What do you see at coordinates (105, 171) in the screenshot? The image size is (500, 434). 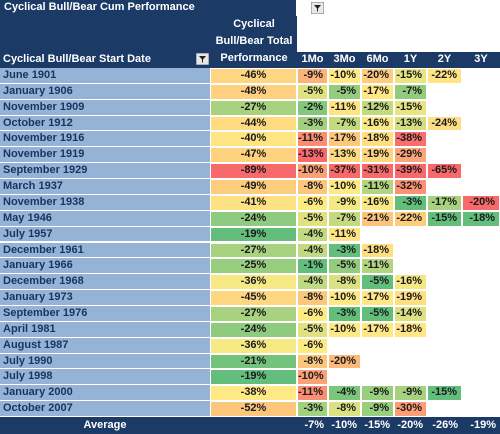 I see `row-label: September 1929` at bounding box center [105, 171].